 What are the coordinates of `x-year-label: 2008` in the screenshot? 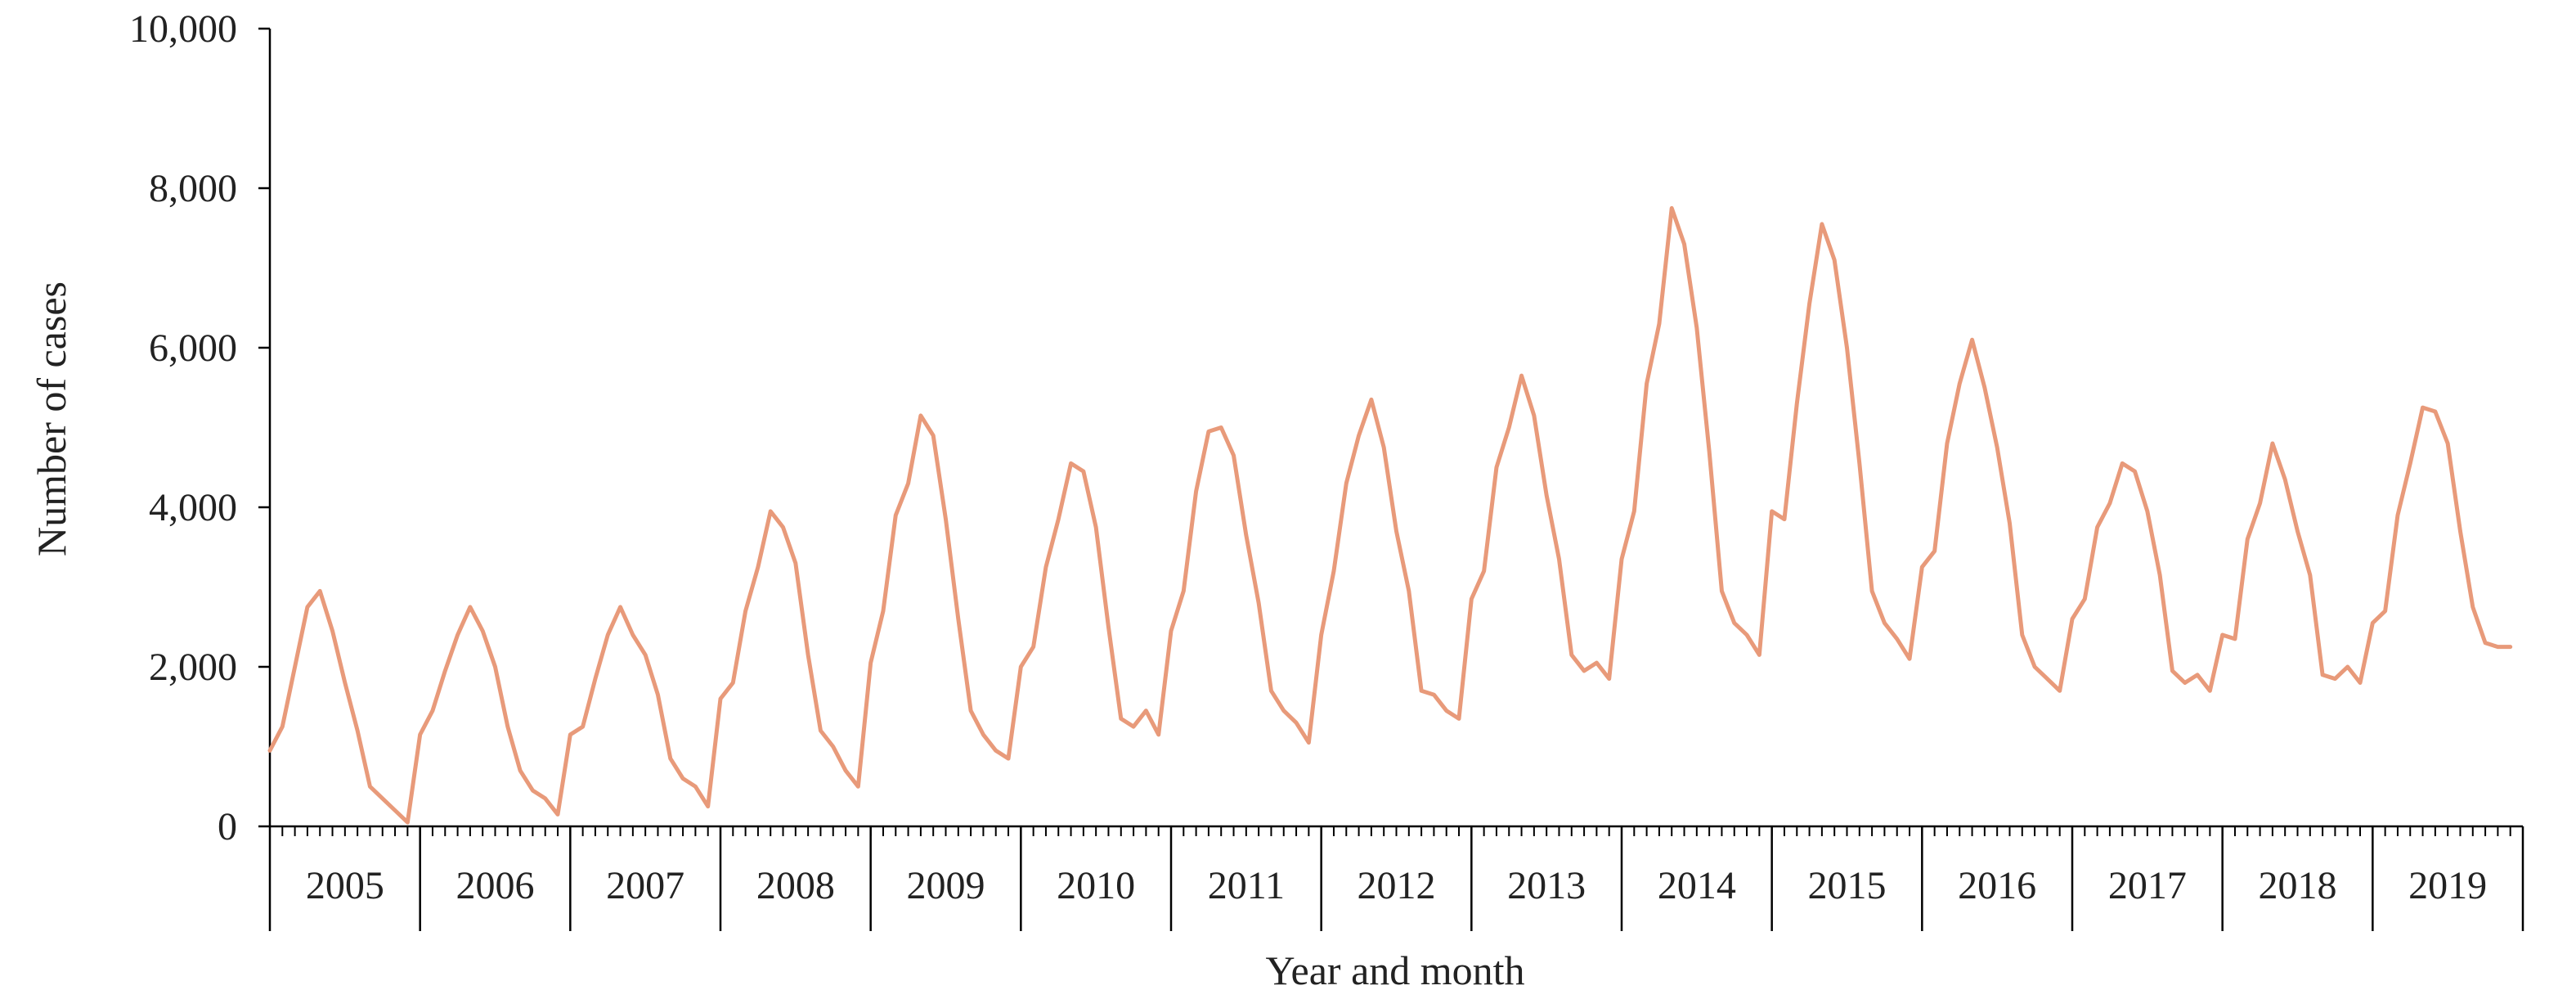 It's located at (795, 886).